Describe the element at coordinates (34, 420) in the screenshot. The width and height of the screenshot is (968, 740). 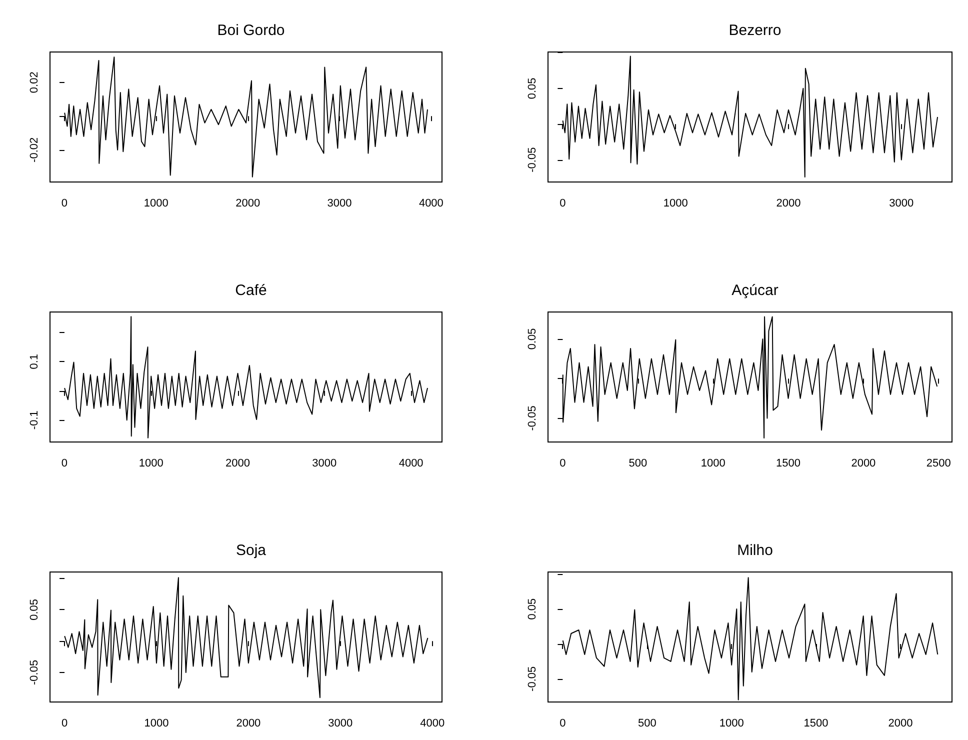
I see `y-tick-label: -0.1` at that location.